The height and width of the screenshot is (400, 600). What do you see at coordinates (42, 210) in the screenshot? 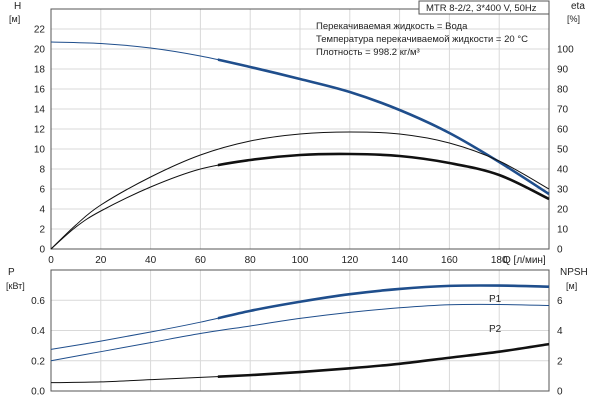
I see `left-tick-label: 4` at bounding box center [42, 210].